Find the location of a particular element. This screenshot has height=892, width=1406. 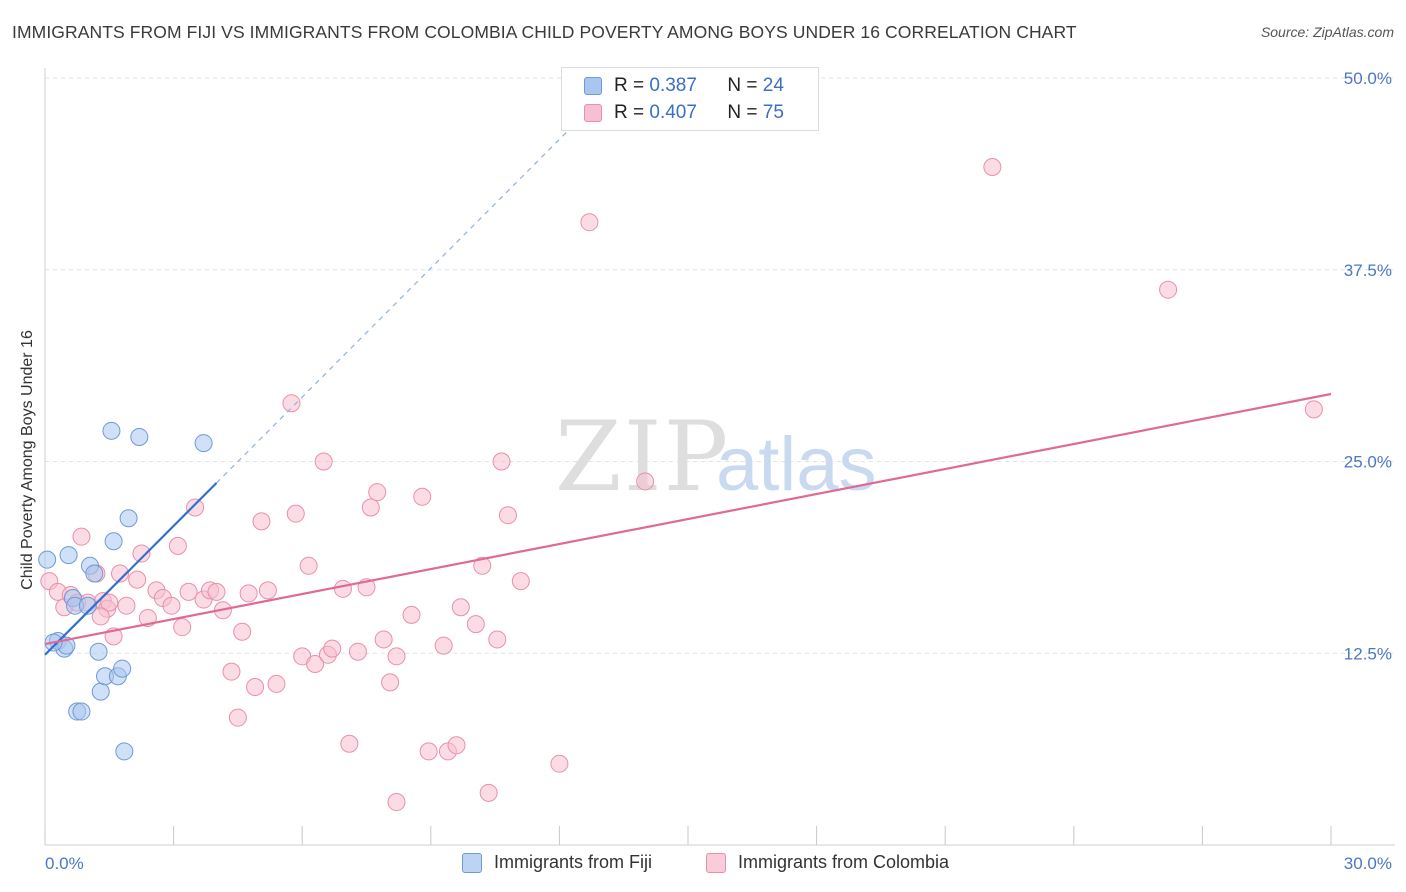

series-legend-fiji: Immigrants from Fiji is located at coordinates (557, 862).